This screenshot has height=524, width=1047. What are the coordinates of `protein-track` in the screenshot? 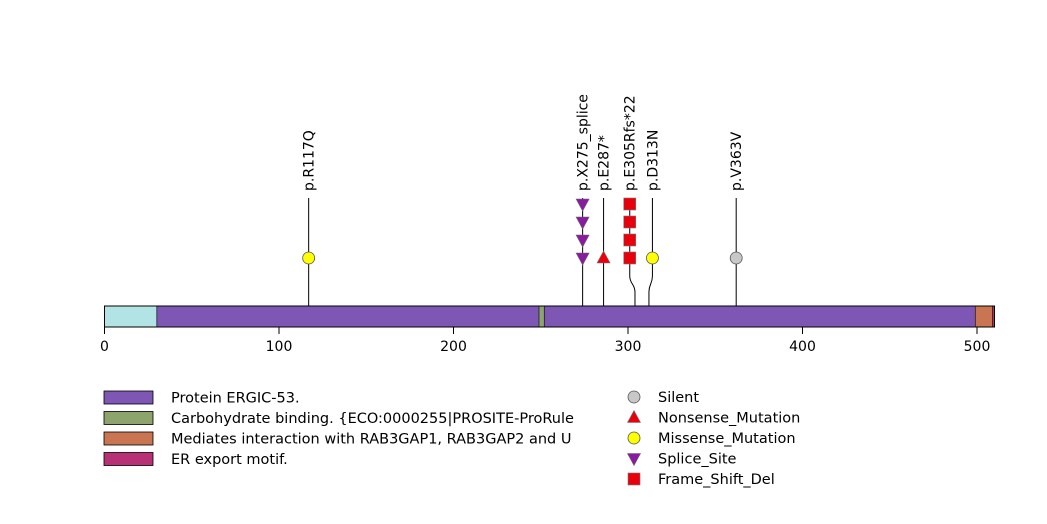 It's located at (549, 316).